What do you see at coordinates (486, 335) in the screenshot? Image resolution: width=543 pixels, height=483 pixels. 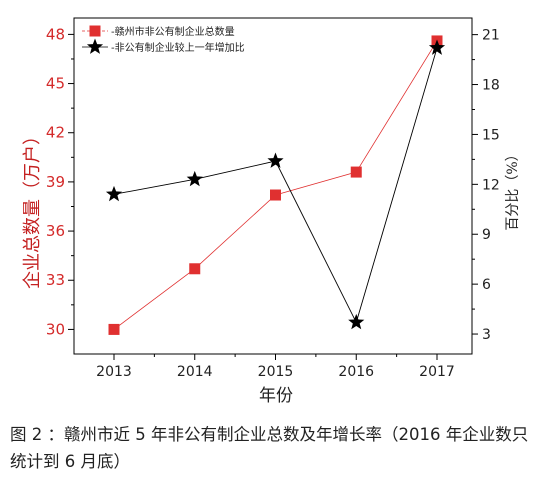 I see `y-right-tick-label: 3` at bounding box center [486, 335].